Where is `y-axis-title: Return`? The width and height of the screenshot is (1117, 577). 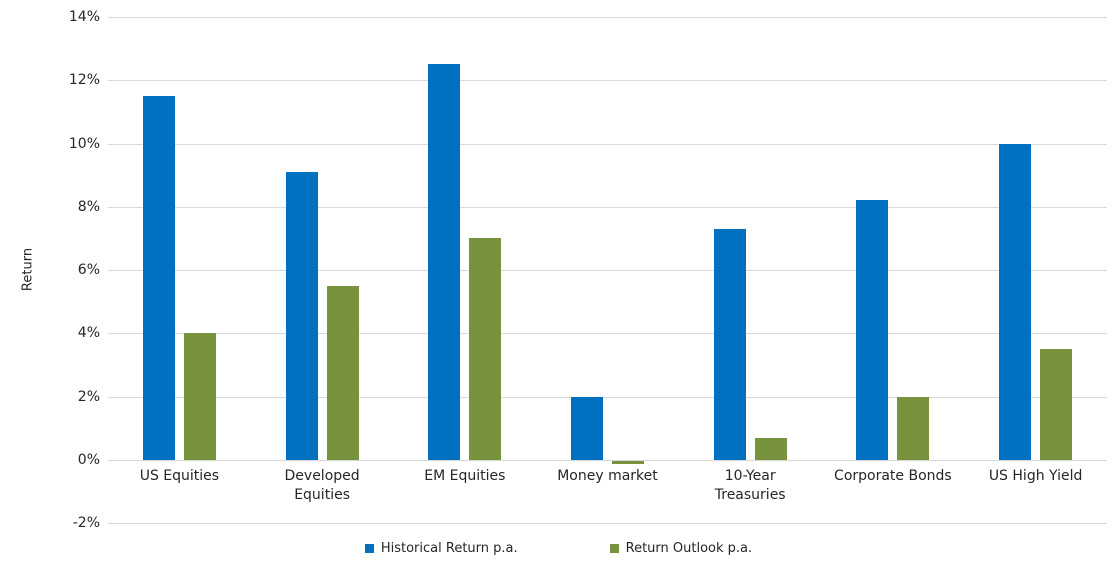
y-axis-title: Return is located at coordinates (28, 269).